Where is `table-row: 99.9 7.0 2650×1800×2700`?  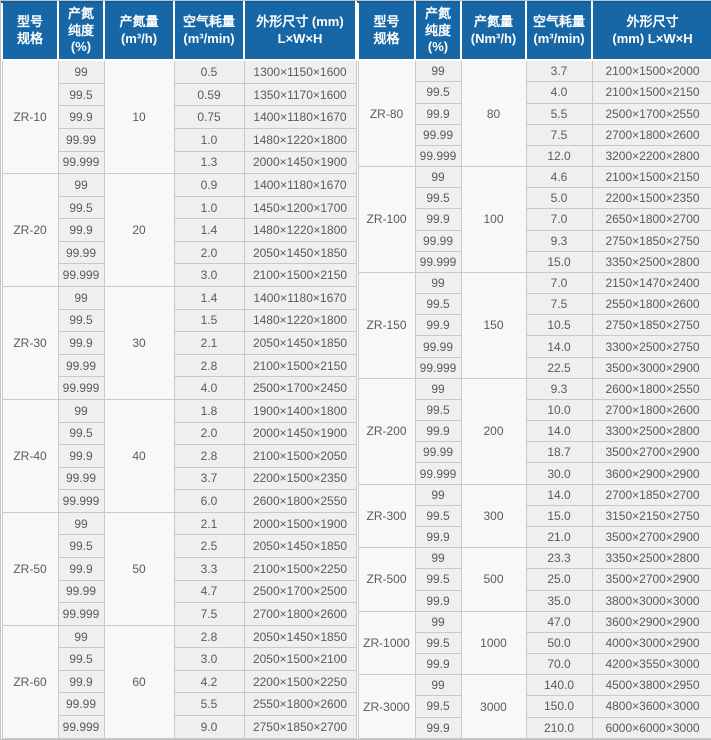 table-row: 99.9 7.0 2650×1800×2700 is located at coordinates (534, 219).